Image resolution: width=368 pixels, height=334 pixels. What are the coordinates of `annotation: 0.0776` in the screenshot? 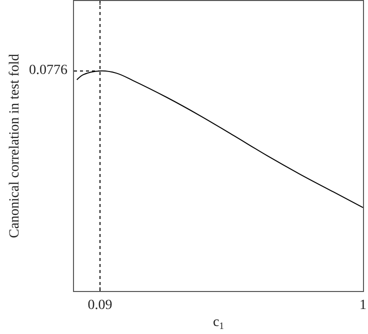 It's located at (48, 70).